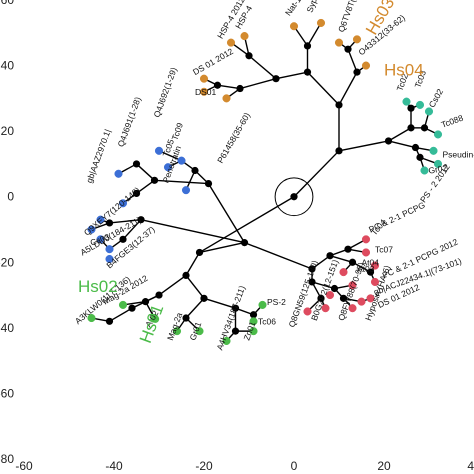  What do you see at coordinates (458, 154) in the screenshot?
I see `leaf-label: Pseudin-B` at bounding box center [458, 154].